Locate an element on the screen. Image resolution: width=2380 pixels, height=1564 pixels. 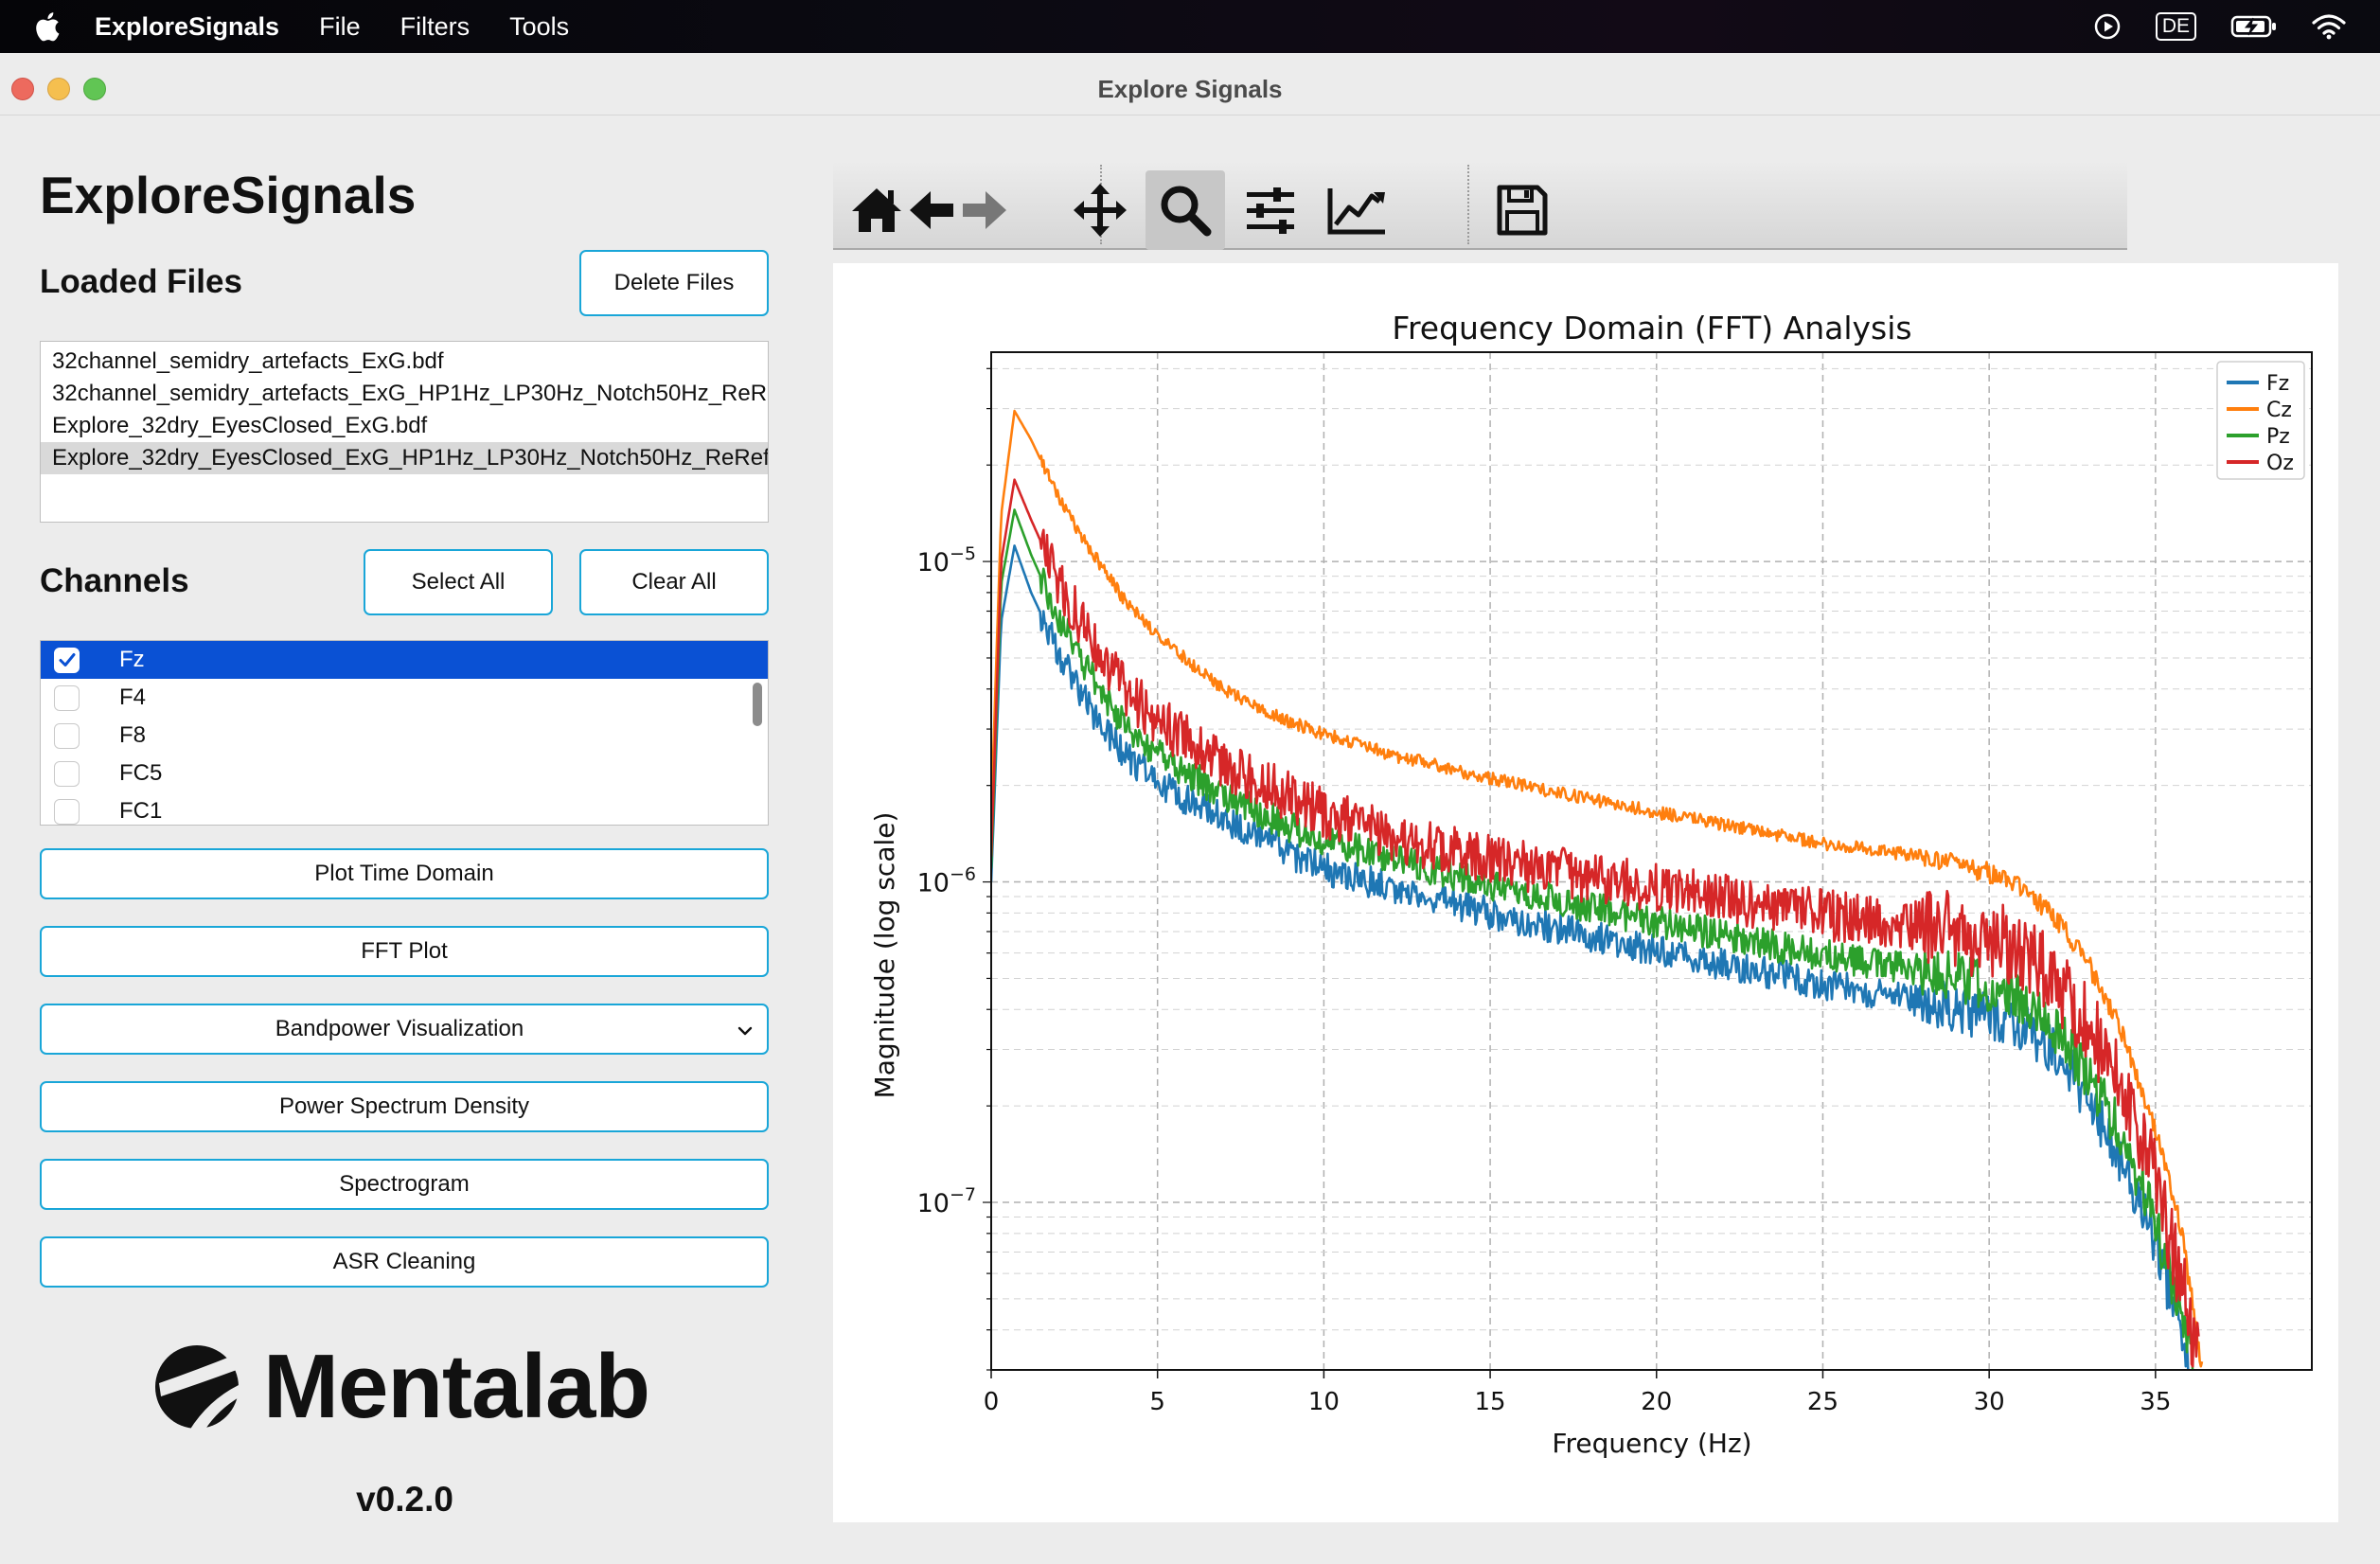
x-tick-label: 30 is located at coordinates (1989, 1402).